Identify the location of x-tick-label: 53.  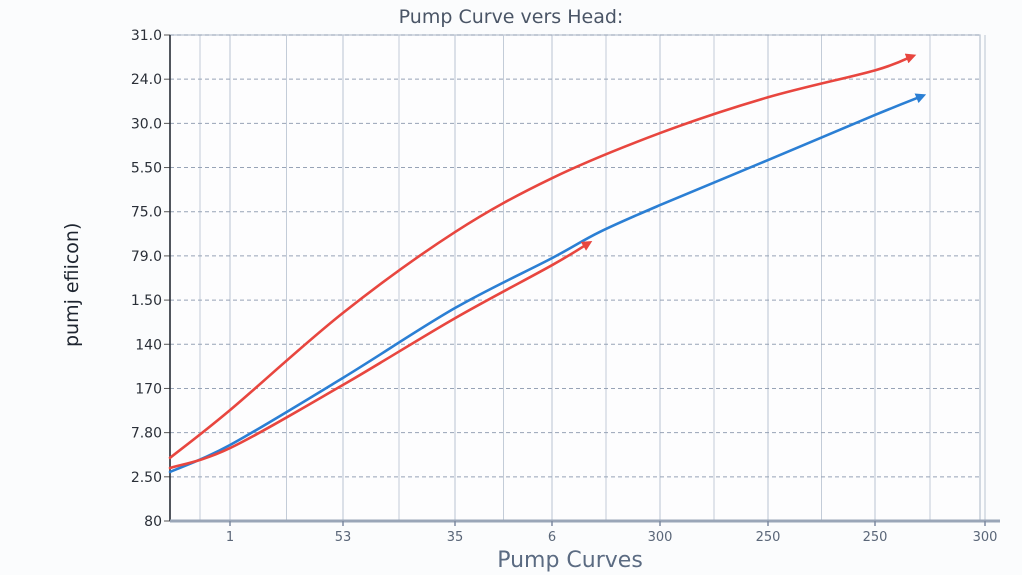
(343, 537).